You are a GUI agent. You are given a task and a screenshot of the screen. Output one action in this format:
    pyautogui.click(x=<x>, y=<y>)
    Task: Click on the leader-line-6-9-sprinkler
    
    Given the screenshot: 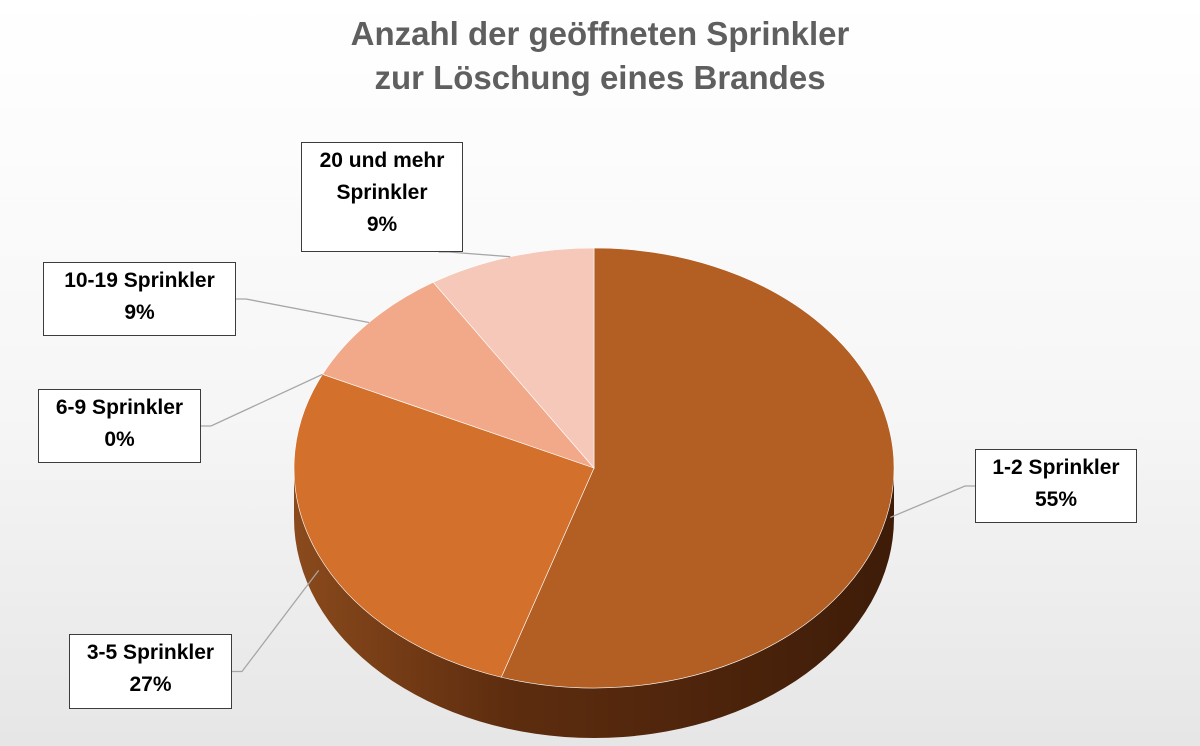 What is the action you would take?
    pyautogui.click(x=262, y=400)
    